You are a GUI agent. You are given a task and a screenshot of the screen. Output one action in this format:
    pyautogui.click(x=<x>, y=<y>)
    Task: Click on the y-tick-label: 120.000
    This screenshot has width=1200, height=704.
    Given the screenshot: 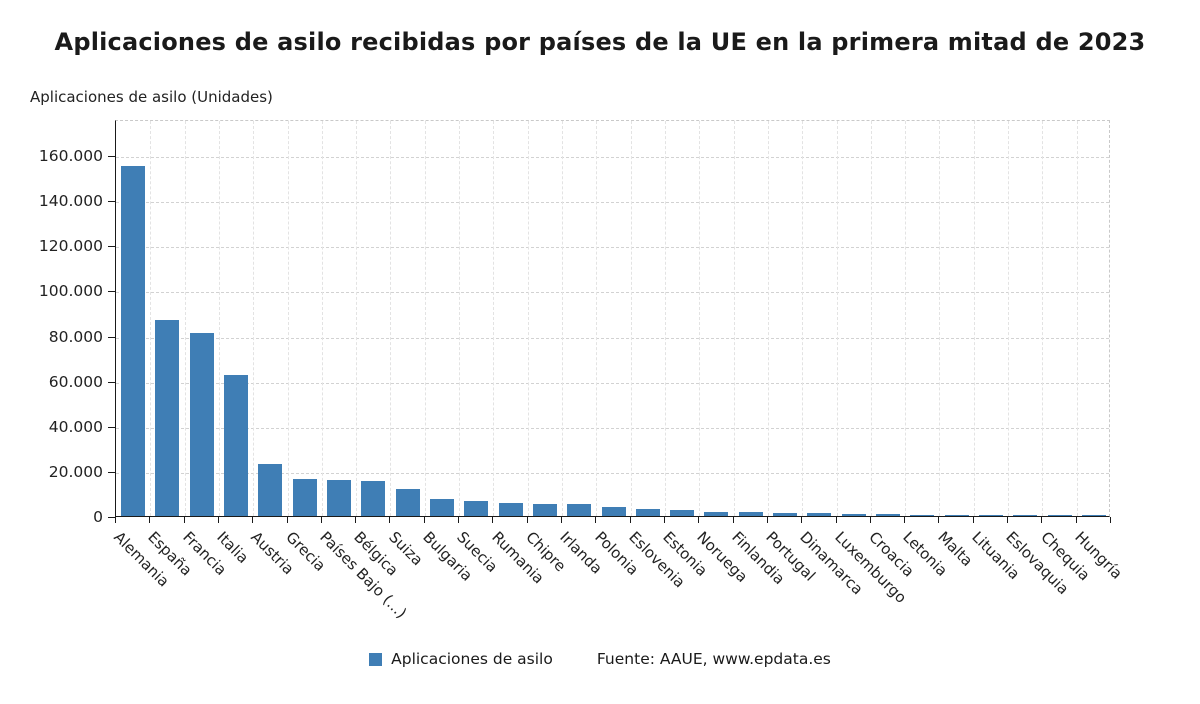 What is the action you would take?
    pyautogui.click(x=70, y=246)
    